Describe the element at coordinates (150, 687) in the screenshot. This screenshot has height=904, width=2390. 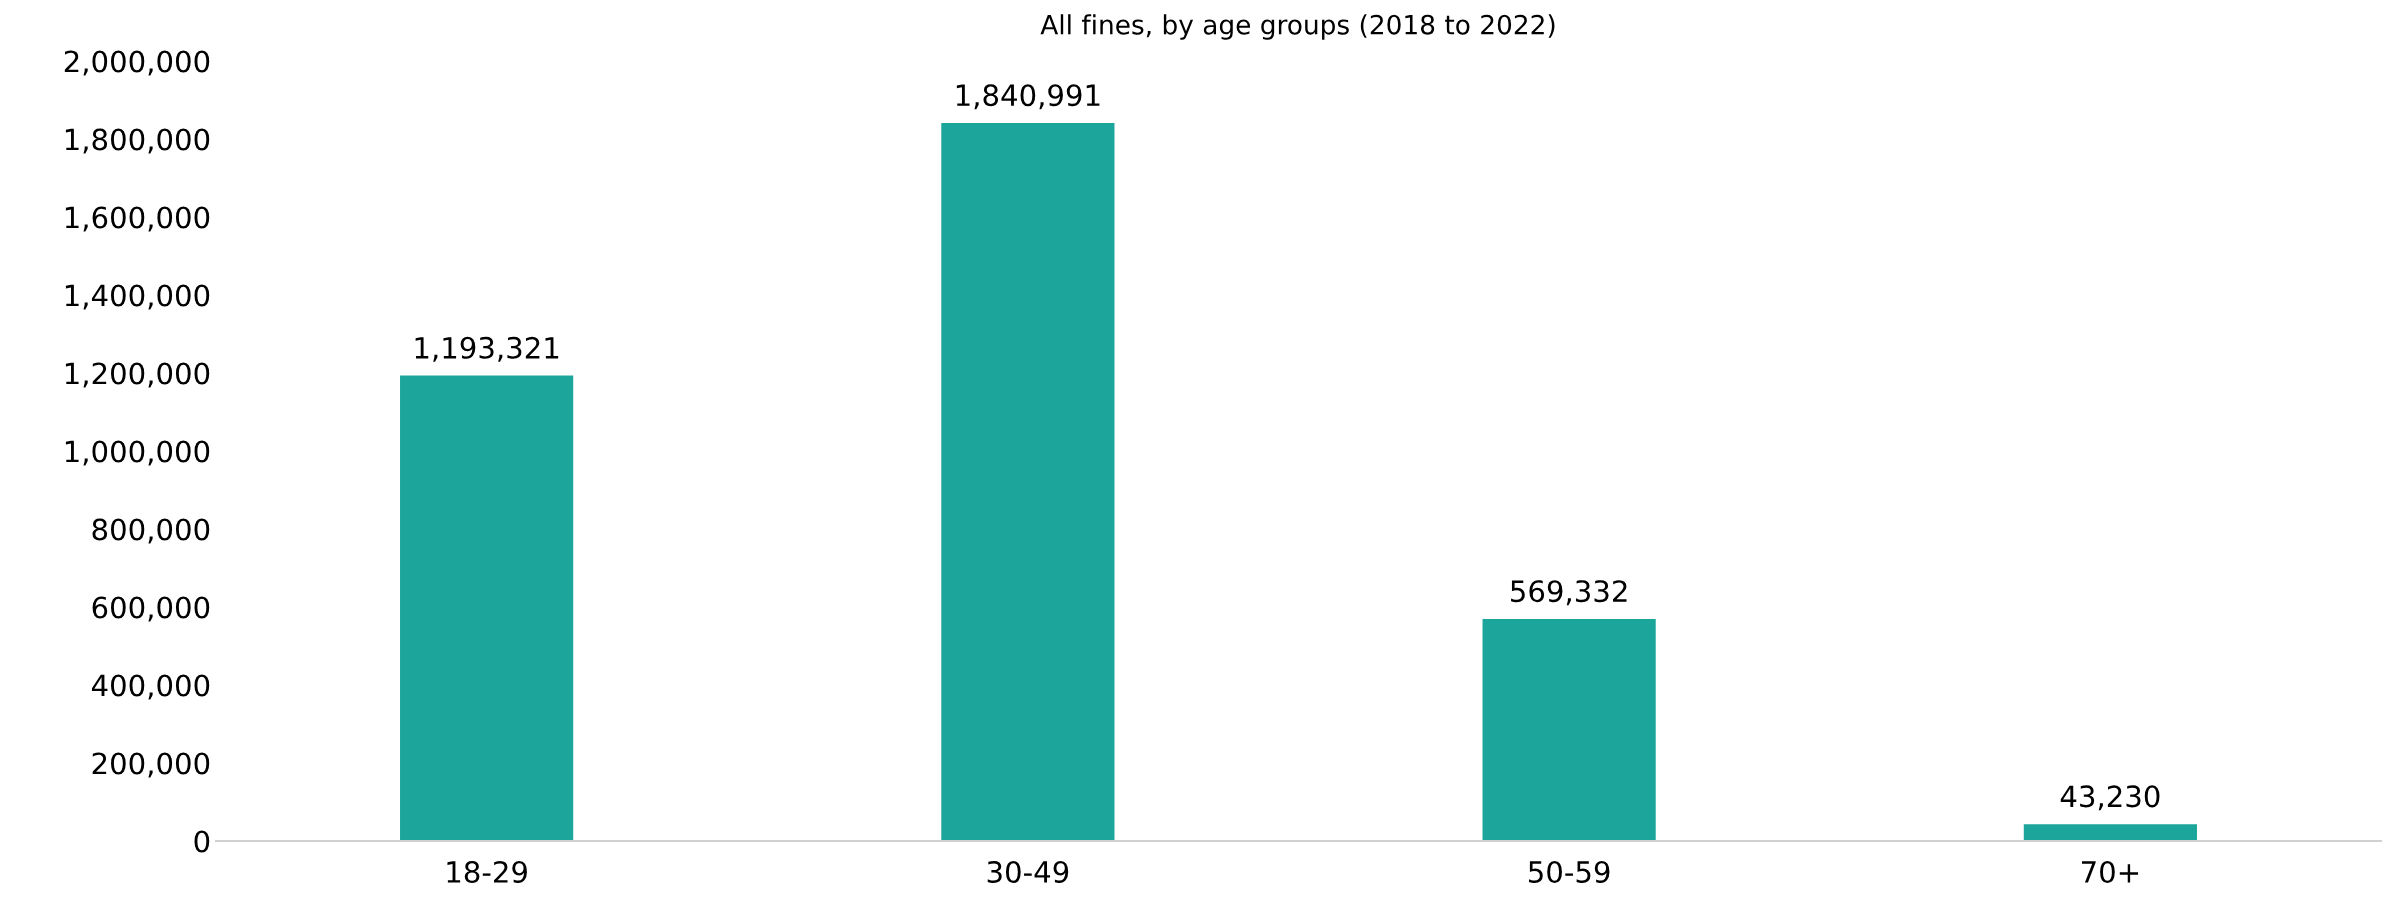
I see `y-tick-label: 400,000` at that location.